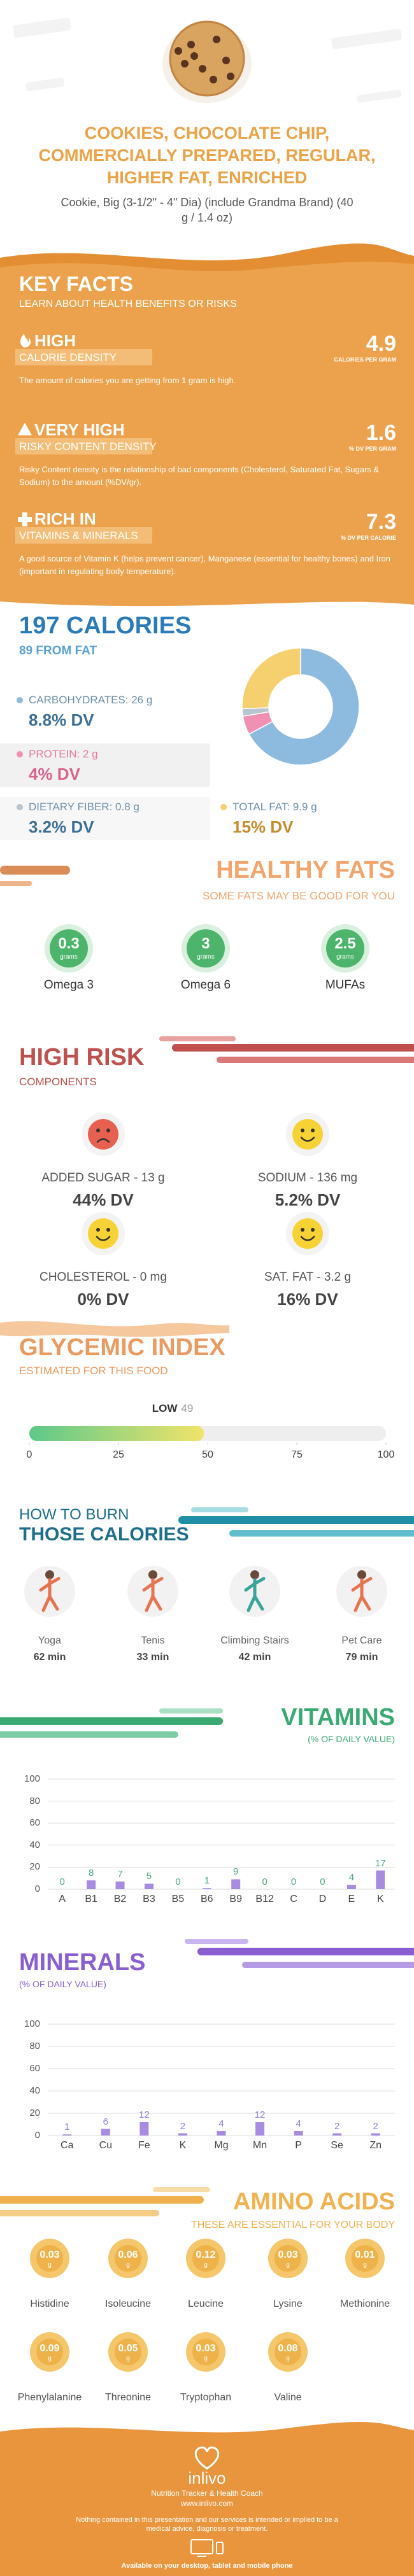 Image resolution: width=414 pixels, height=2576 pixels. What do you see at coordinates (297, 1455) in the screenshot?
I see `x-tick-label: 75` at bounding box center [297, 1455].